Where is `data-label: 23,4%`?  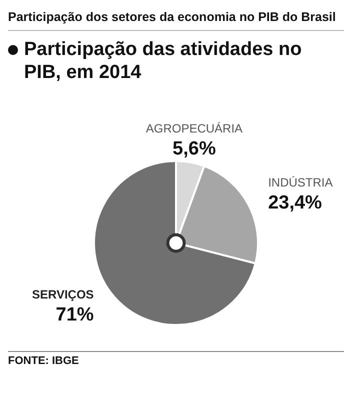 data-label: 23,4% is located at coordinates (295, 203).